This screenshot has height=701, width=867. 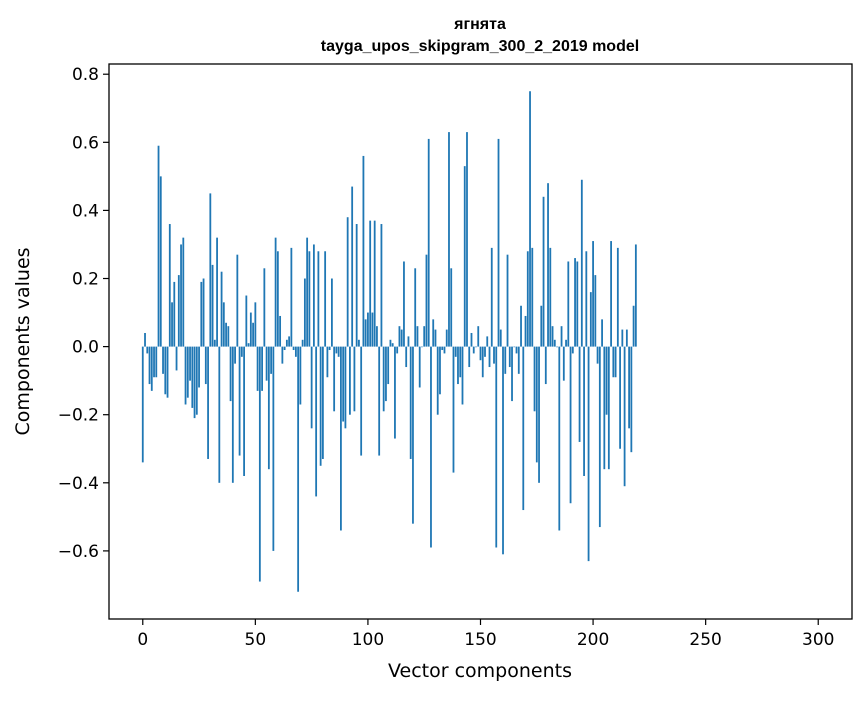 What do you see at coordinates (368, 640) in the screenshot?
I see `x-tick-label: 100` at bounding box center [368, 640].